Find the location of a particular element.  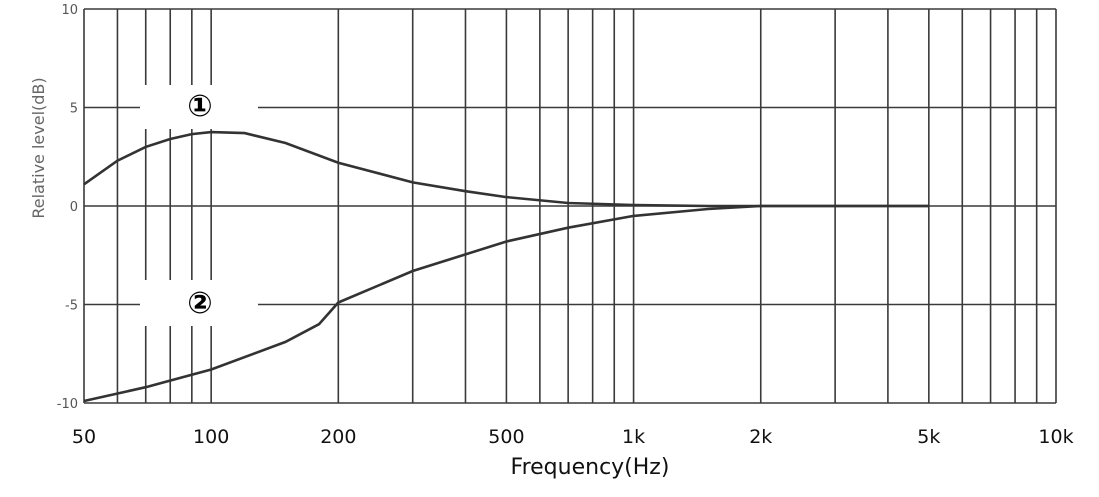

curve-2-marker: ② is located at coordinates (199, 303).